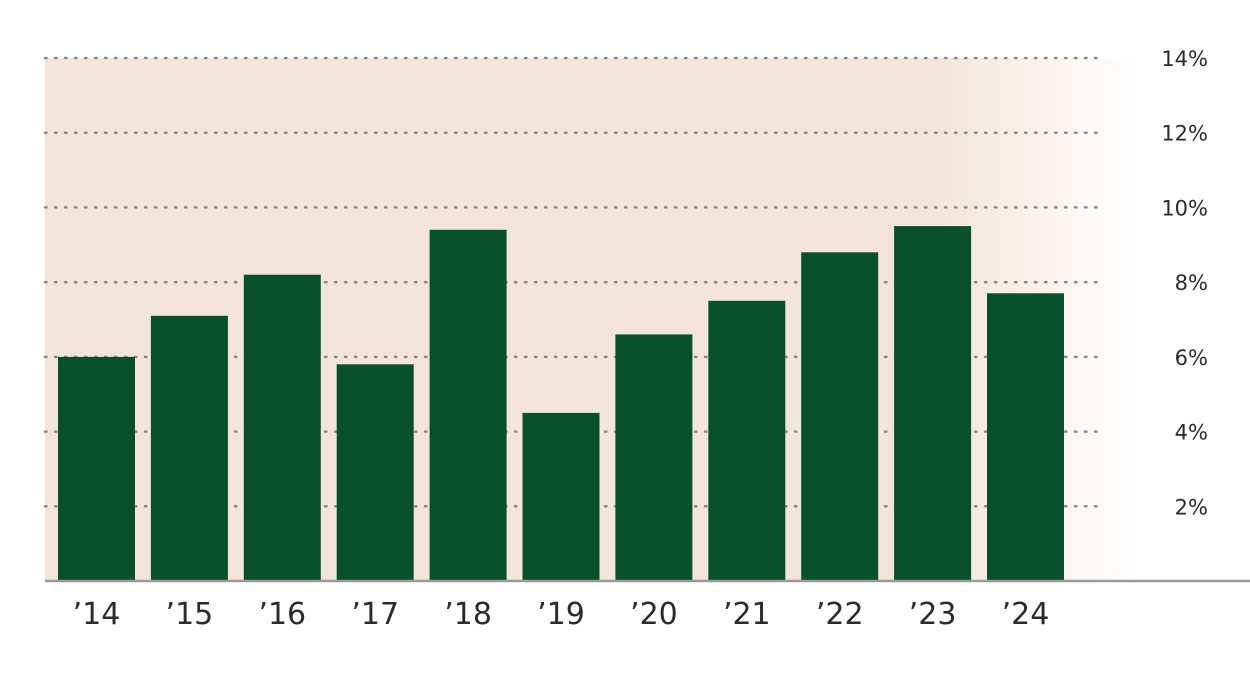 The height and width of the screenshot is (677, 1250). What do you see at coordinates (1191, 507) in the screenshot?
I see `y-tick-label: 2%` at bounding box center [1191, 507].